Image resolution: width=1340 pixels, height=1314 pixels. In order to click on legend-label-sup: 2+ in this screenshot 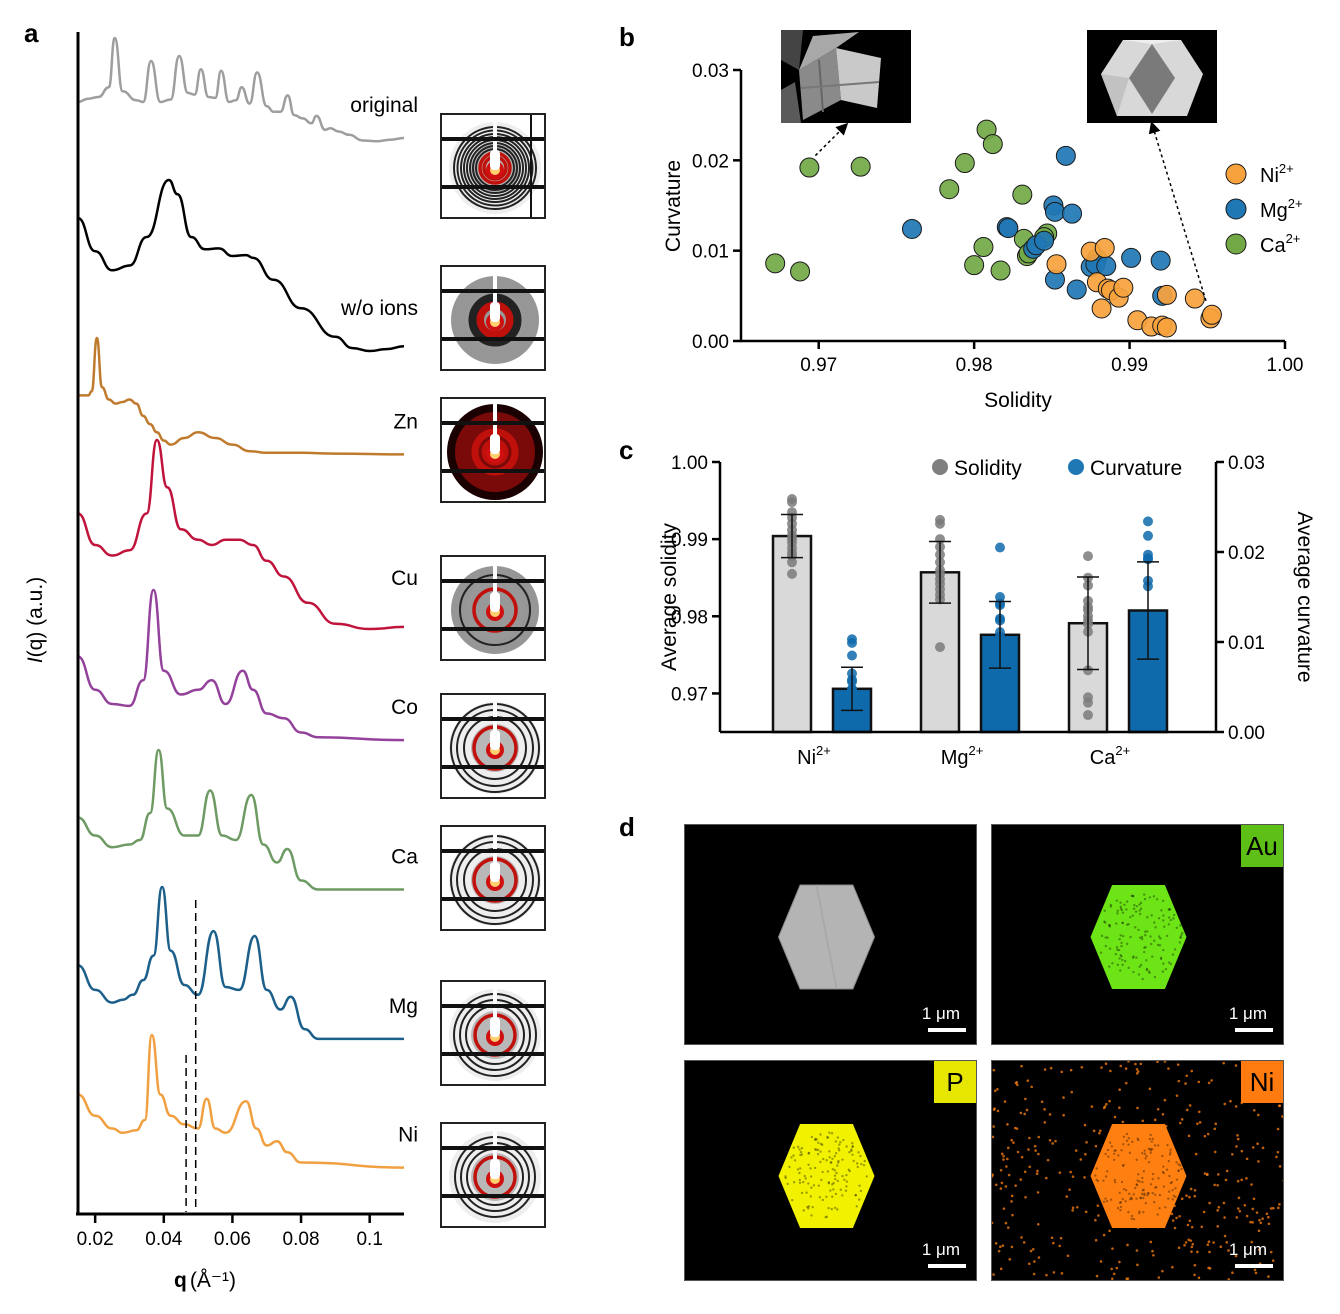, I will do `click(1293, 238)`.